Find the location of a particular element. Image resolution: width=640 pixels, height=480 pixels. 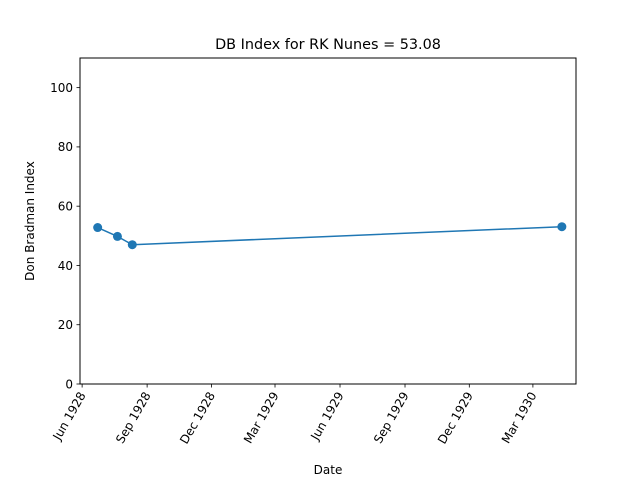

y-axis-label: Don Bradman Index is located at coordinates (30, 221).